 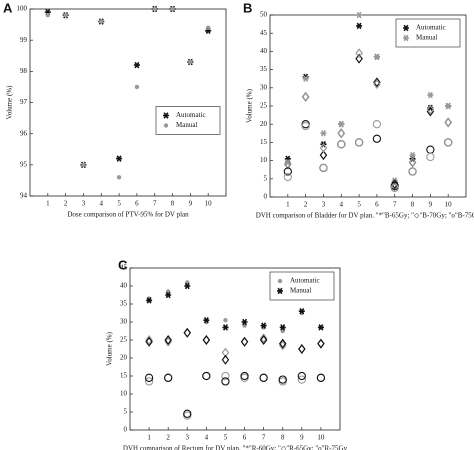 What do you see at coordinates (24, 102) in the screenshot?
I see `y-tick-label: 97` at bounding box center [24, 102].